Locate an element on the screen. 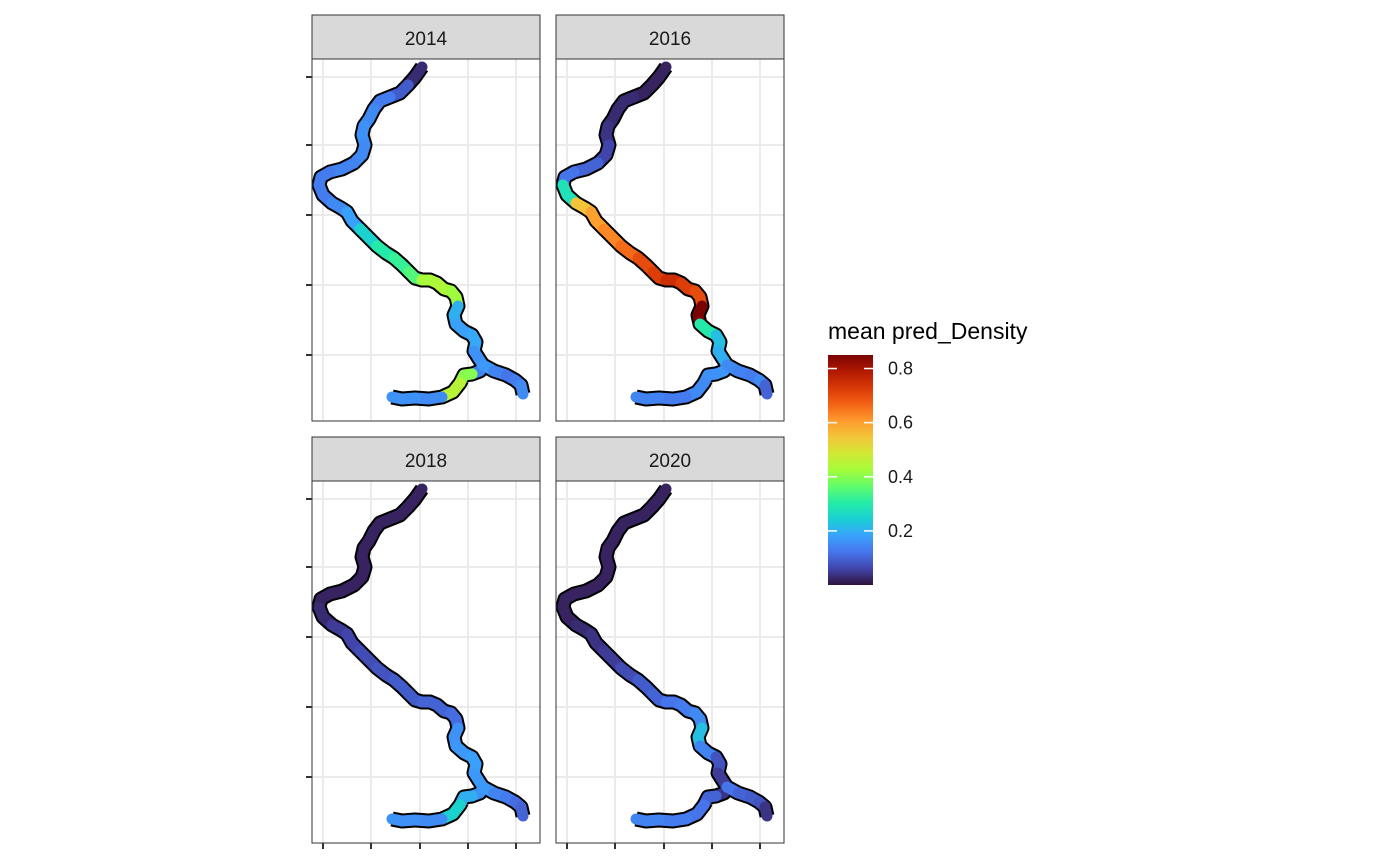 This screenshot has height=865, width=1400. facet-panel: 2018 is located at coordinates (423, 642).